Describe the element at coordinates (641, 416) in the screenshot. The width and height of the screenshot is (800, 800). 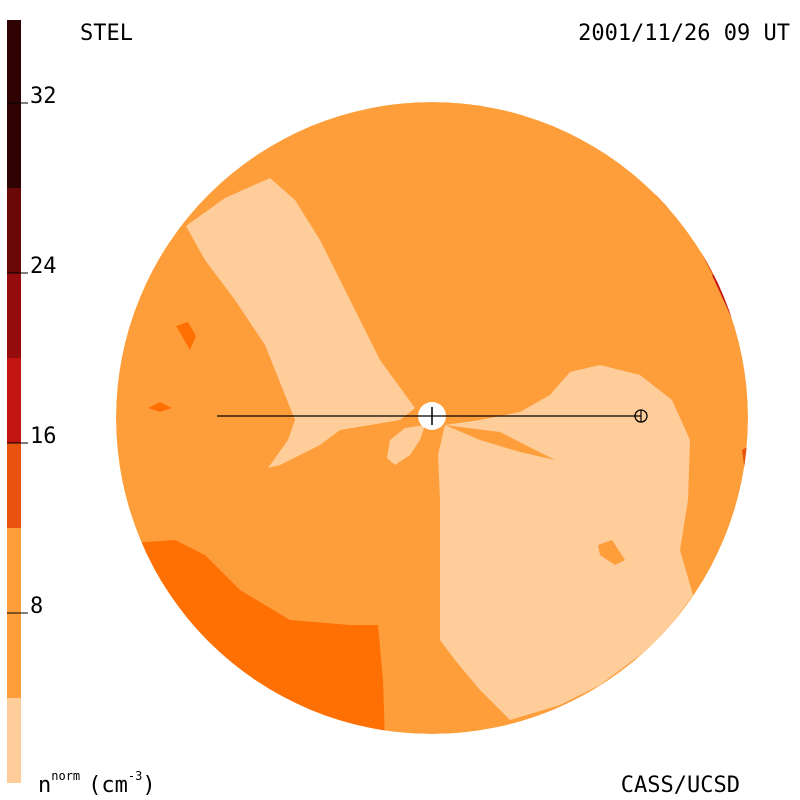
I see `earth-icon` at that location.